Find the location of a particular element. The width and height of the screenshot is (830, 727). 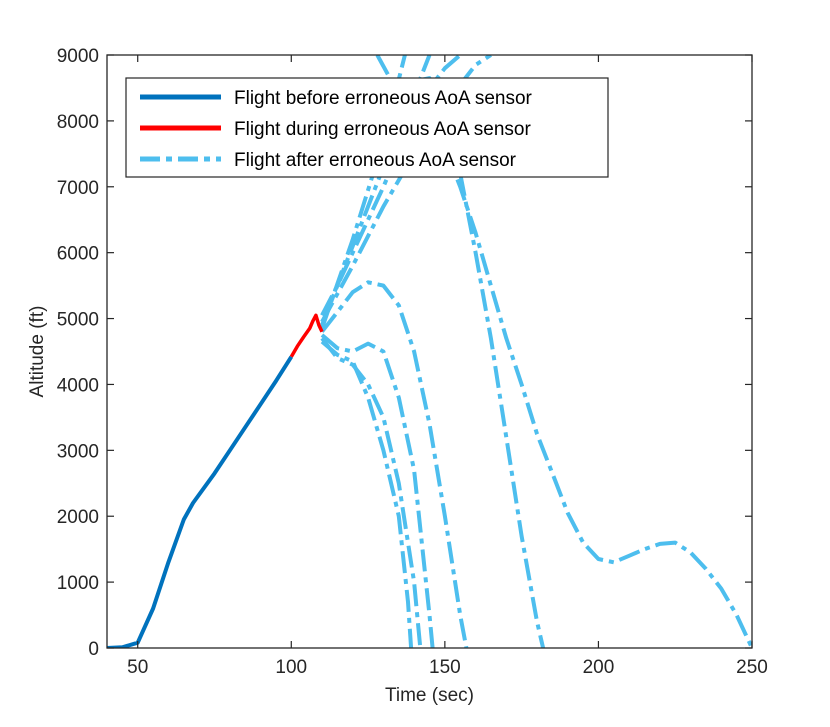

x-tick-label: 200 is located at coordinates (599, 667).